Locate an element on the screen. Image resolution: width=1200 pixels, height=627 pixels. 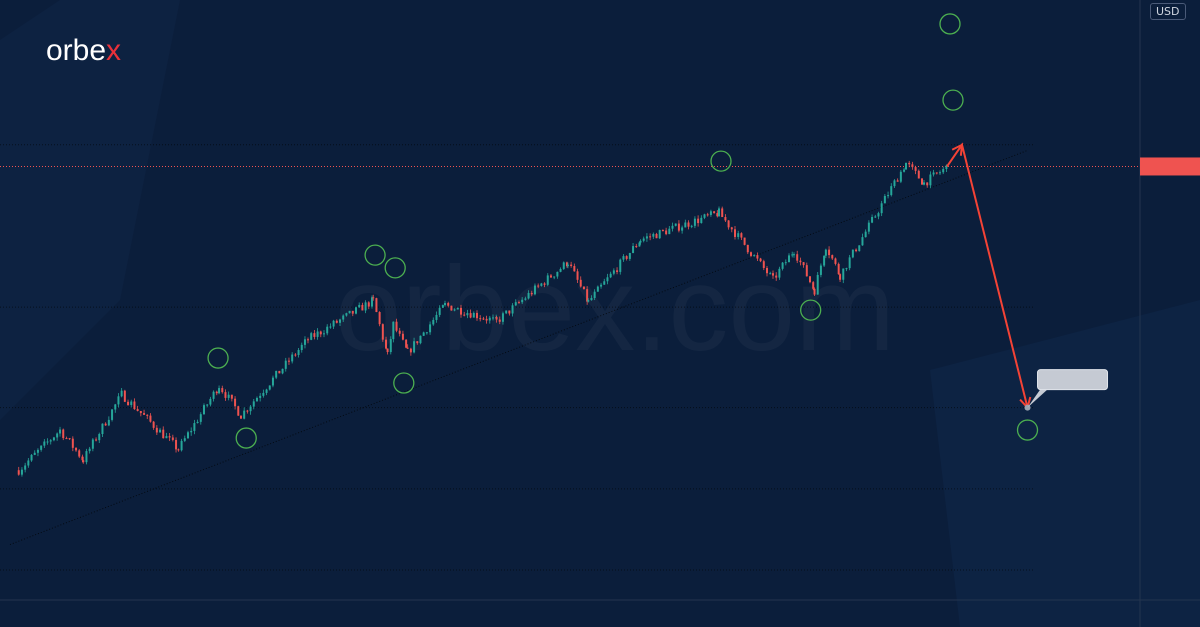
price-axis is located at coordinates (1169, 313).